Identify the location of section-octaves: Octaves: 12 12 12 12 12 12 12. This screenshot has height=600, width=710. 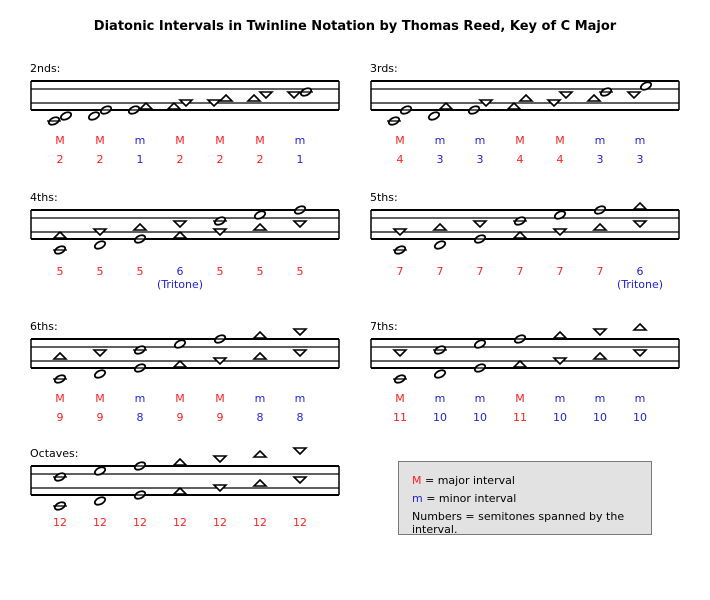
(185, 507).